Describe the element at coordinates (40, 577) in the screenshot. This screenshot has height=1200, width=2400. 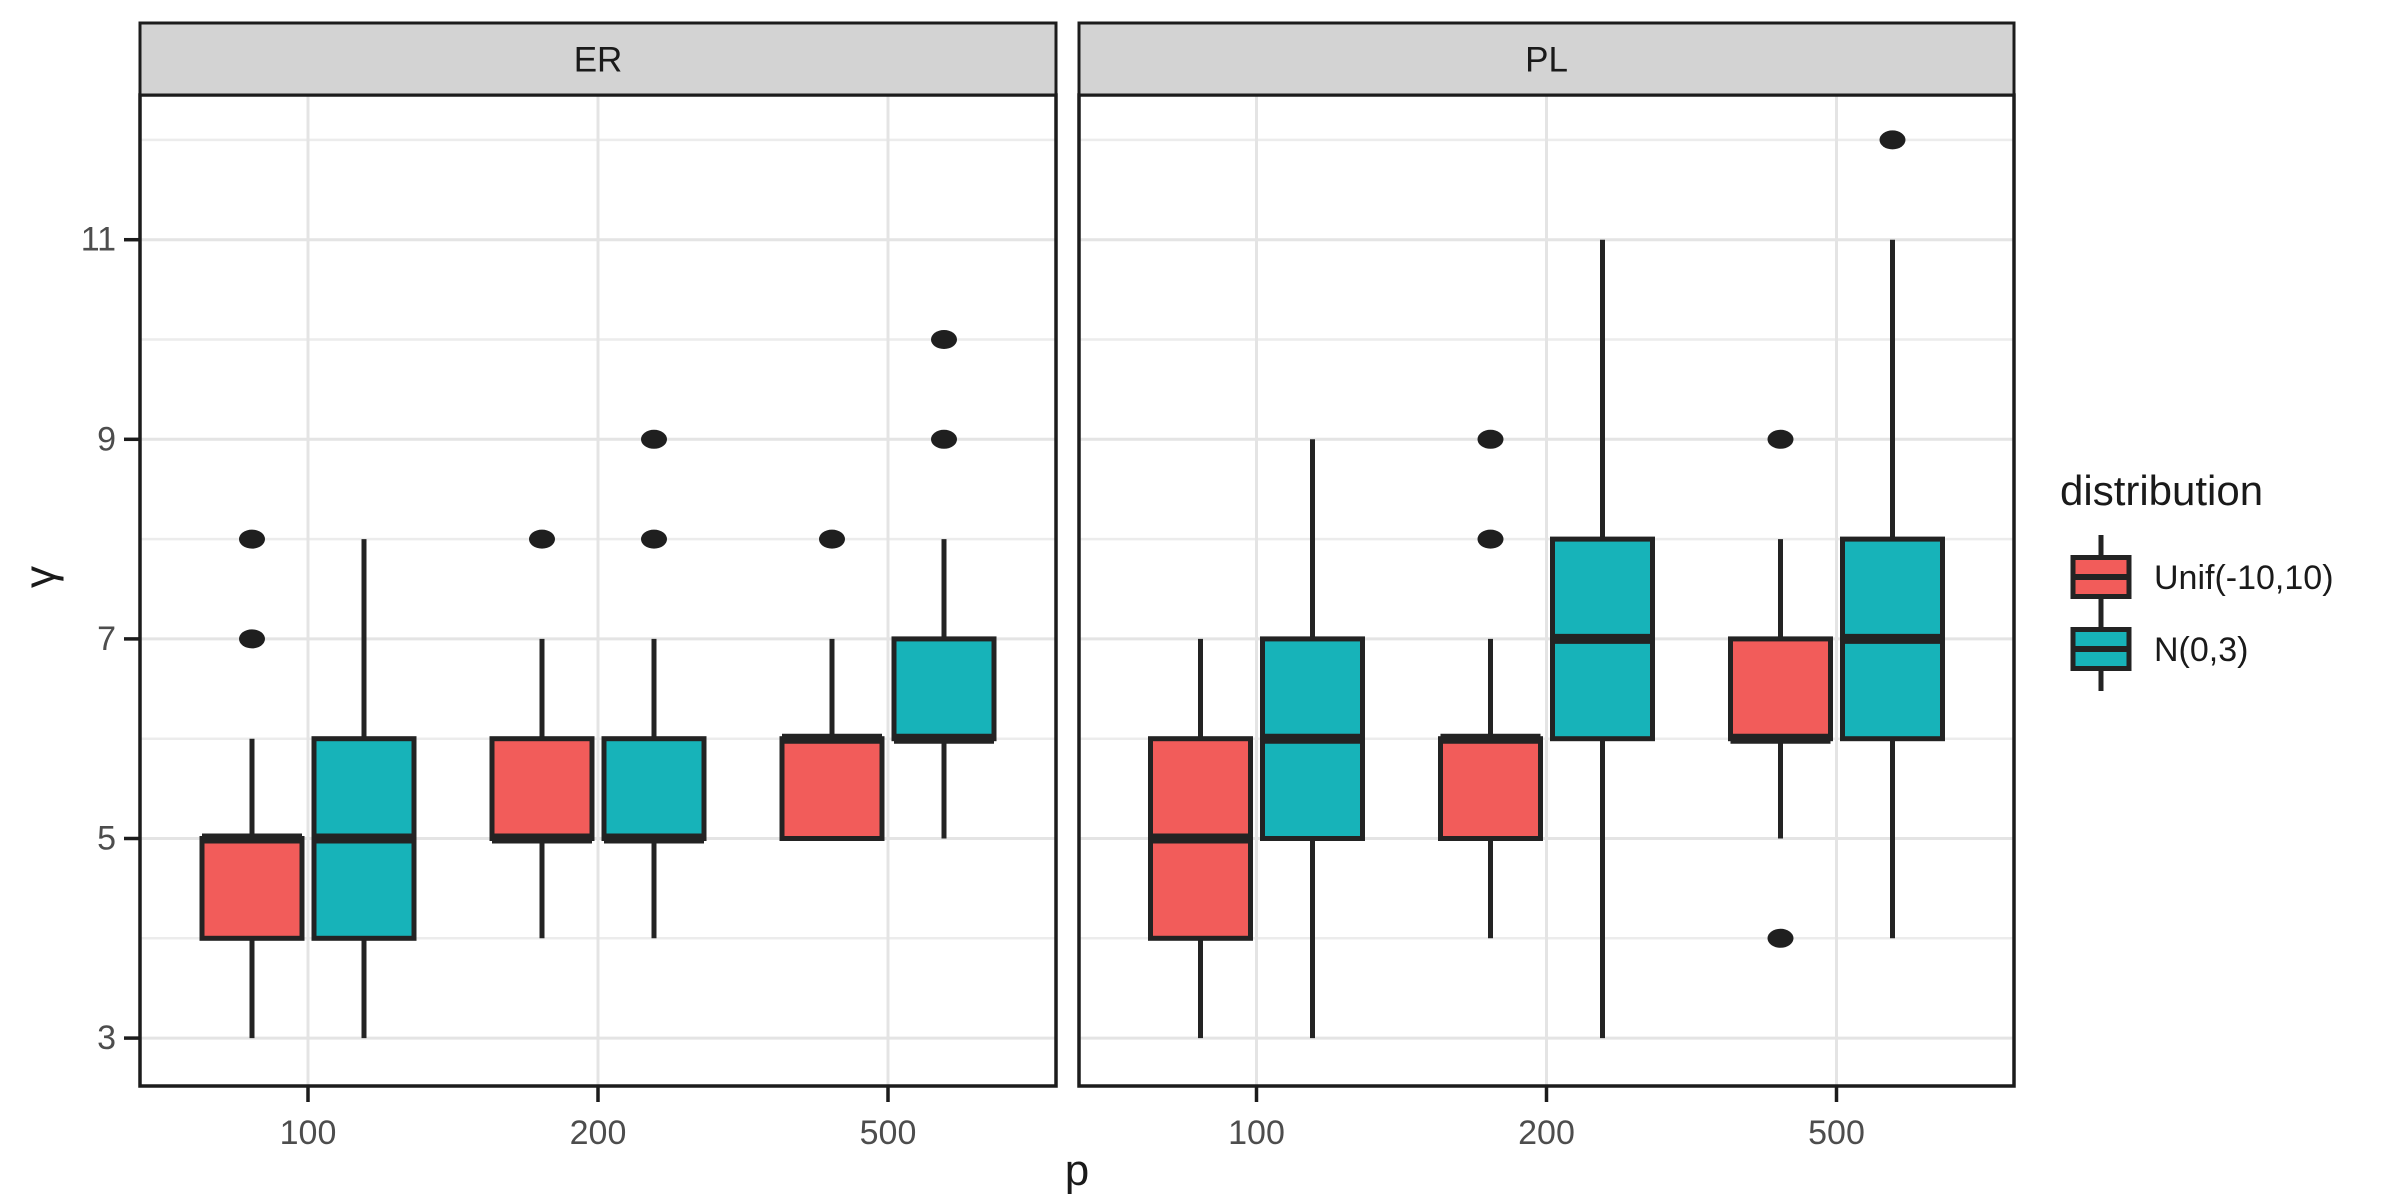
I see `axis-title-y: γ` at that location.